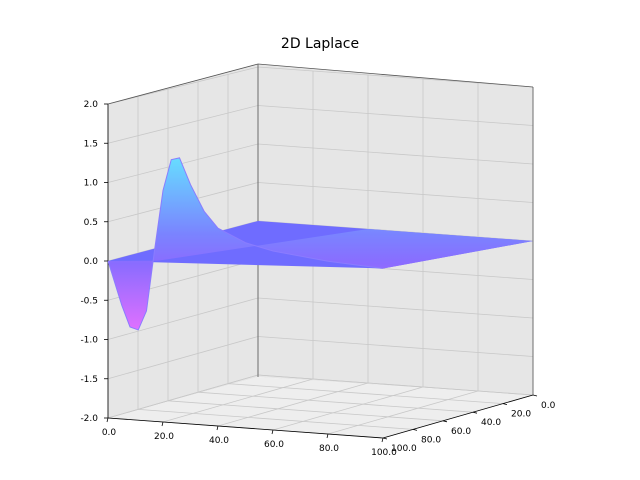 The height and width of the screenshot is (480, 640). I want to click on floor-pane, so click(320, 407).